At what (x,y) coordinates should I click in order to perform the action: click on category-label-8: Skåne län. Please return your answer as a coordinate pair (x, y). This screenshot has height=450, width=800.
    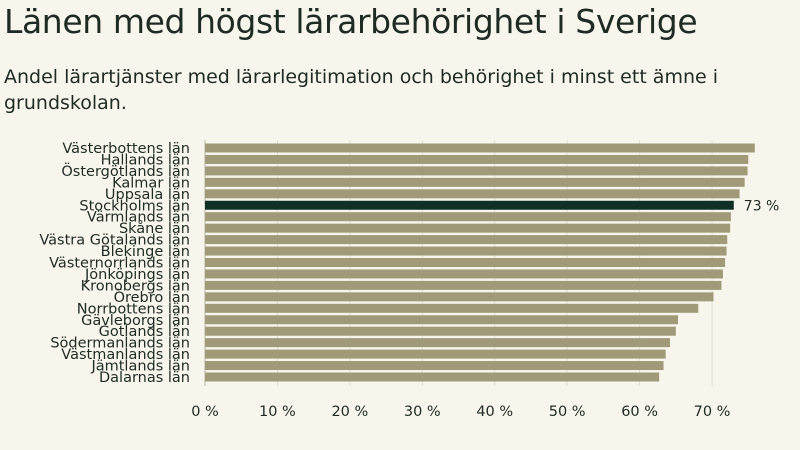
    Looking at the image, I should click on (154, 228).